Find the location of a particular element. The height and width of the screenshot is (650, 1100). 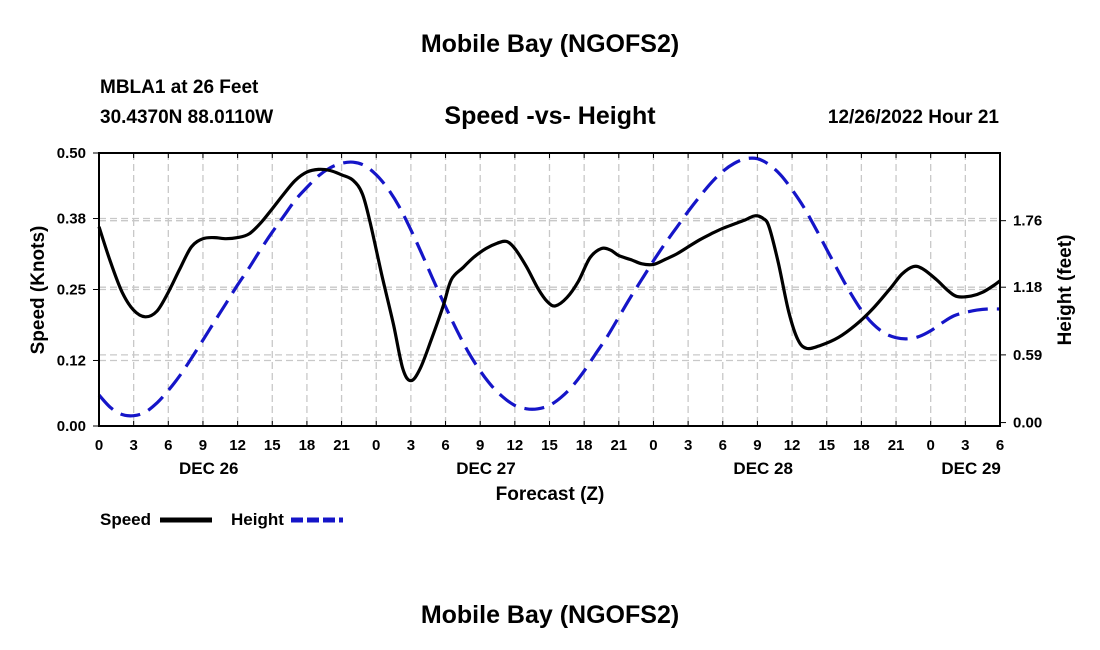

day-label: DEC 28 is located at coordinates (763, 468).